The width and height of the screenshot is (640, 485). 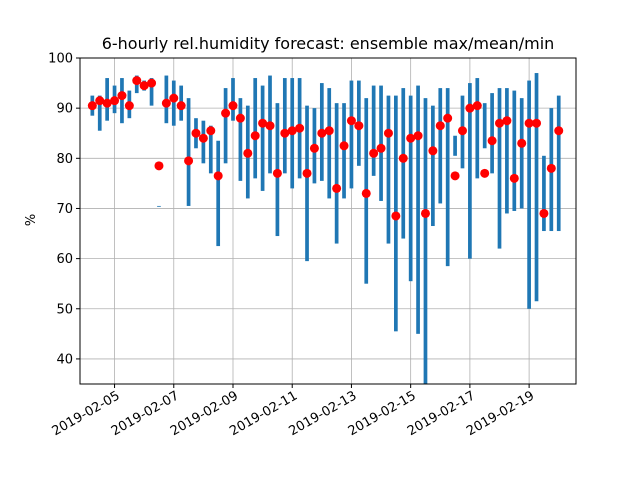 I want to click on y-tick-label: 40, so click(x=64, y=359).